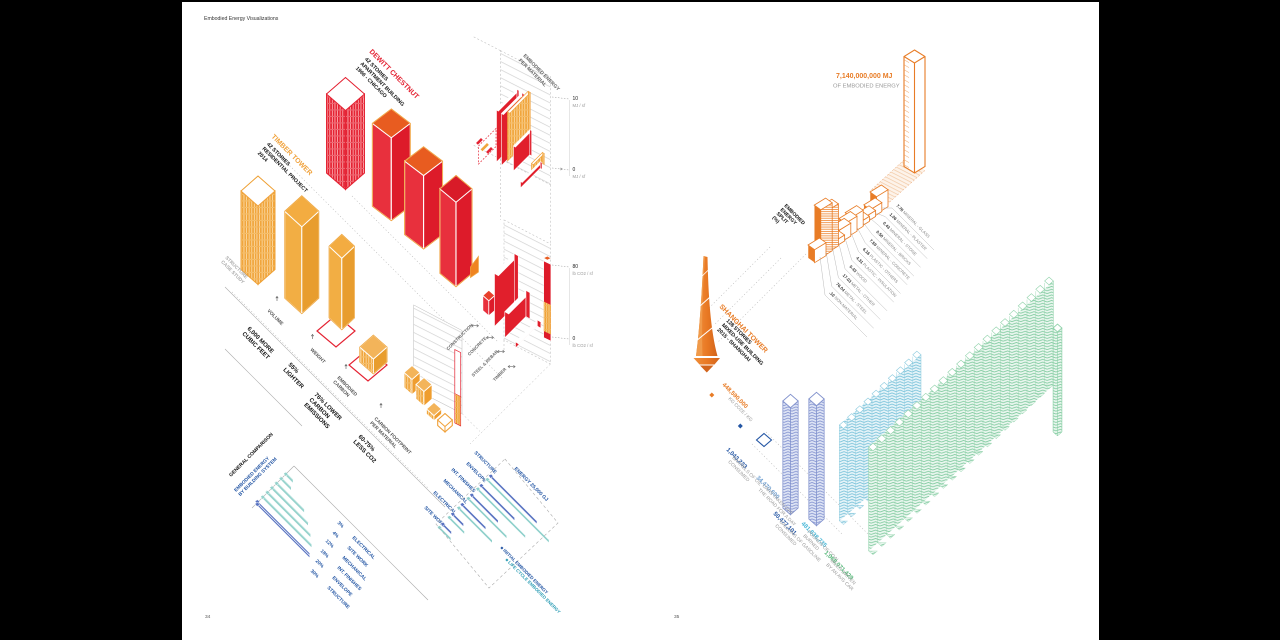 The image size is (1280, 640). Describe the element at coordinates (677, 617) in the screenshot. I see `svg-text: 35` at that location.